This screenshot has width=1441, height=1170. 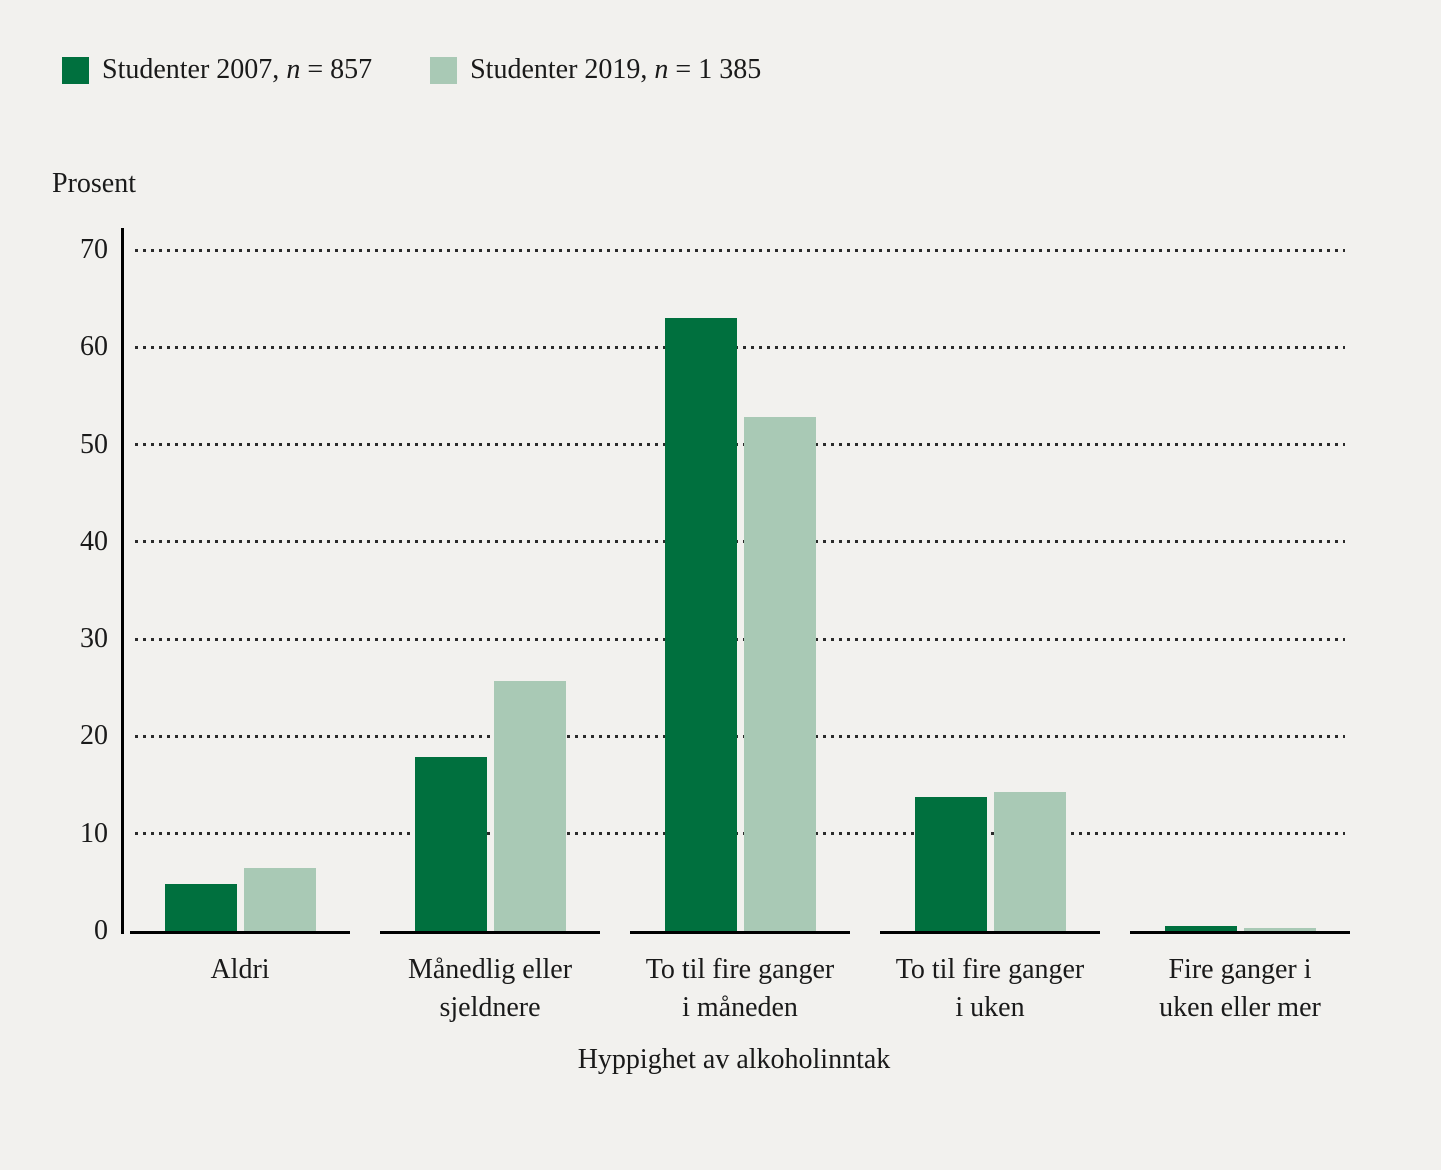 What do you see at coordinates (1029, 861) in the screenshot?
I see `bar-studenter-2019-cat3` at bounding box center [1029, 861].